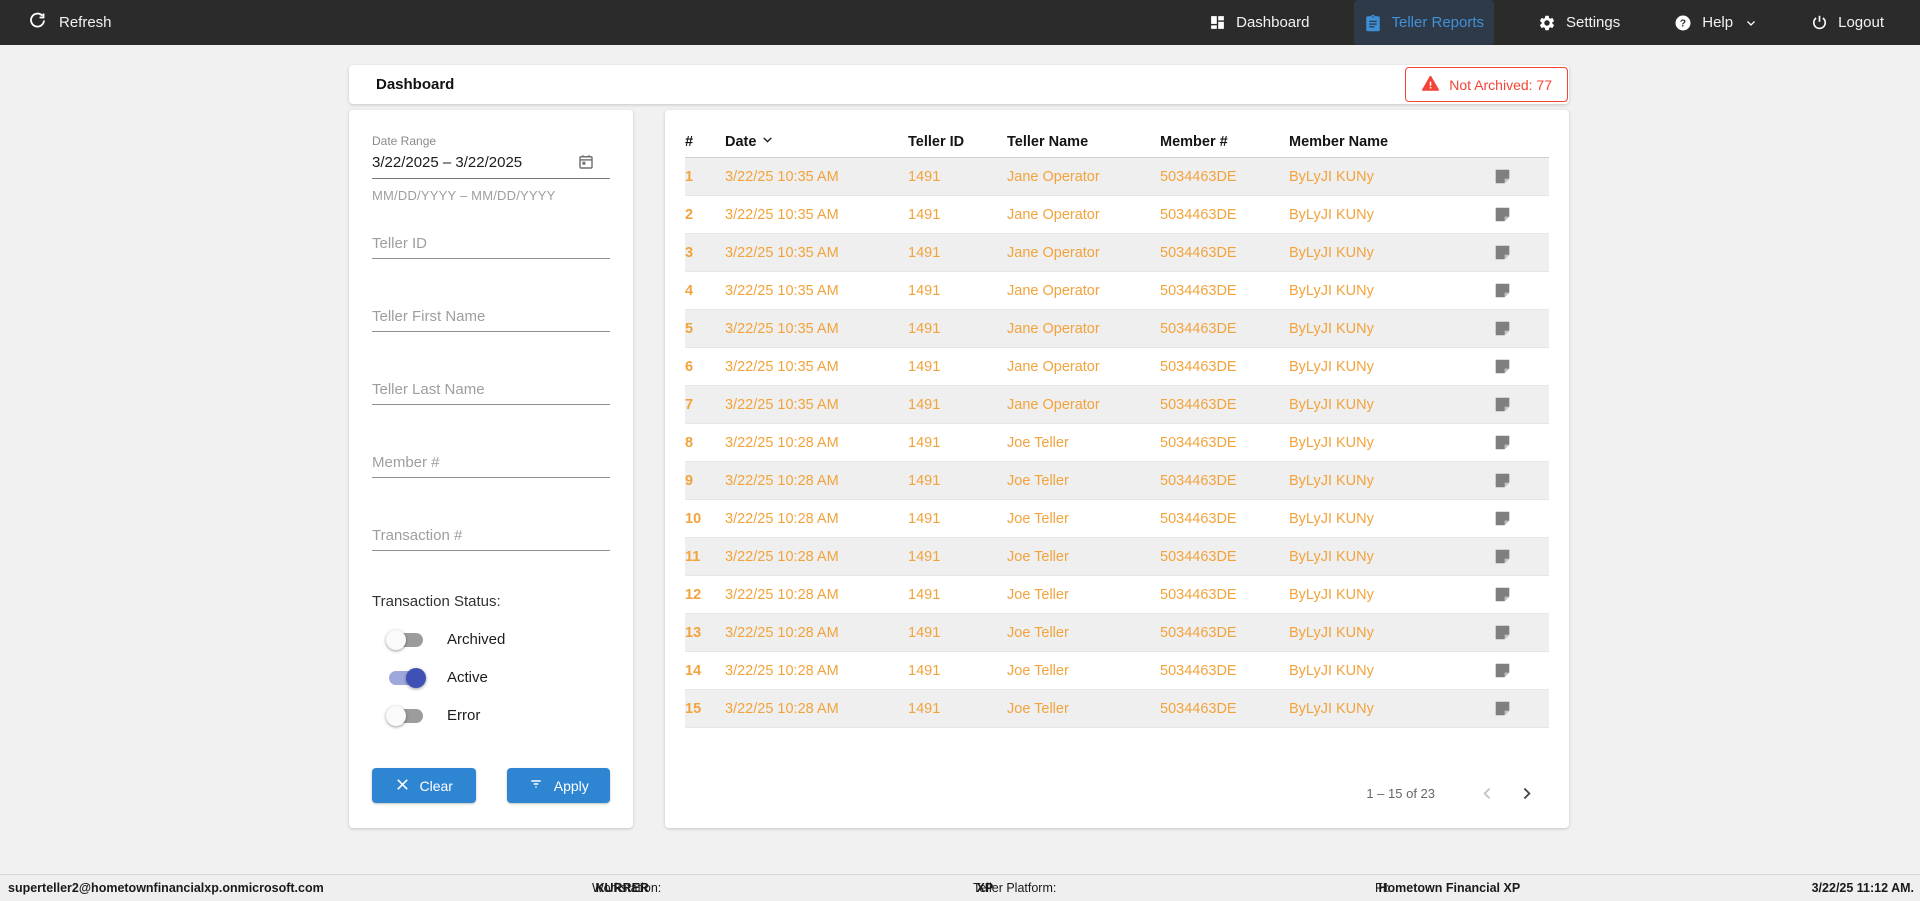 Image resolution: width=1920 pixels, height=901 pixels. What do you see at coordinates (558, 785) in the screenshot?
I see `apply-button: Apply` at bounding box center [558, 785].